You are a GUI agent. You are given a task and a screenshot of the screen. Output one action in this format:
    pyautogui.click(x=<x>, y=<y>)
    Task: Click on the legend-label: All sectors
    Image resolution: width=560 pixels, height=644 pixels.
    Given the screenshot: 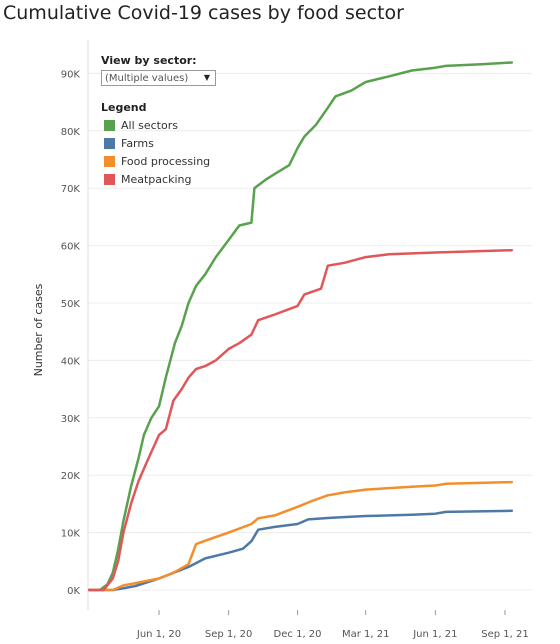 What is the action you would take?
    pyautogui.click(x=149, y=125)
    